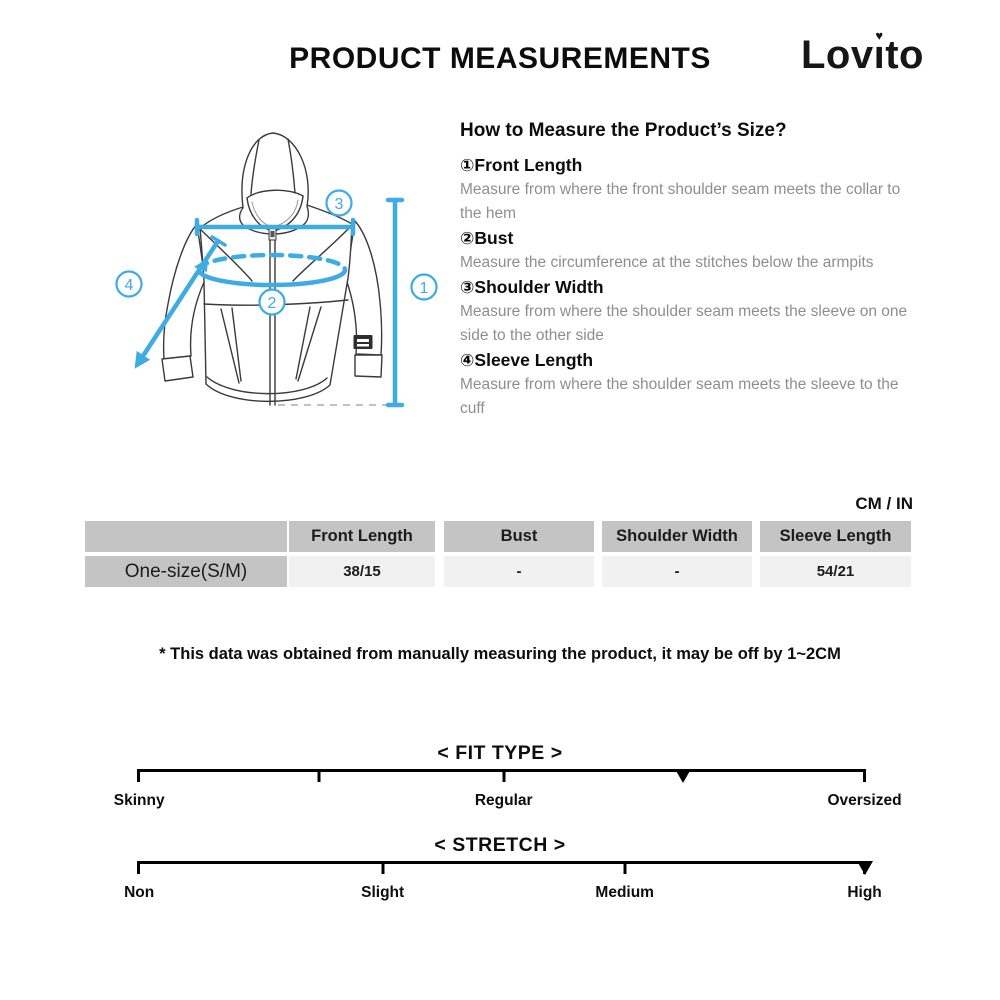 Image resolution: width=1000 pixels, height=1000 pixels. Describe the element at coordinates (363, 345) in the screenshot. I see `sleeve-label-mark2` at that location.